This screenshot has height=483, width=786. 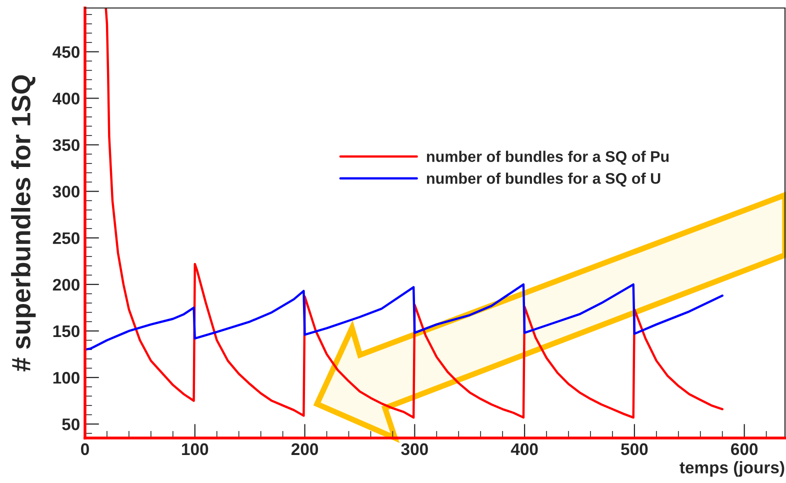 I want to click on x-tick-label: 200, so click(x=304, y=449).